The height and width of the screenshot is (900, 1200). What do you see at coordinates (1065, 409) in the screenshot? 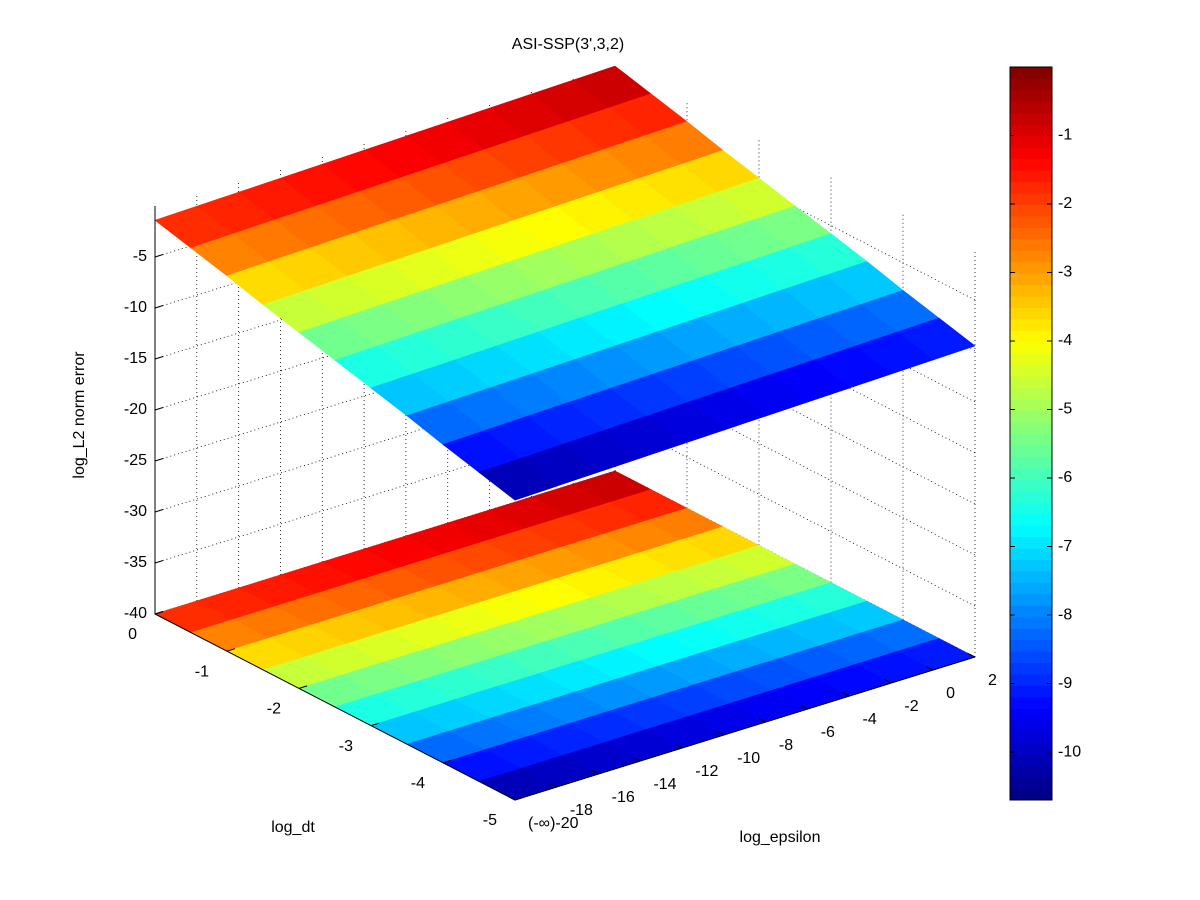
I see `colorbar-tick-label: -5` at bounding box center [1065, 409].